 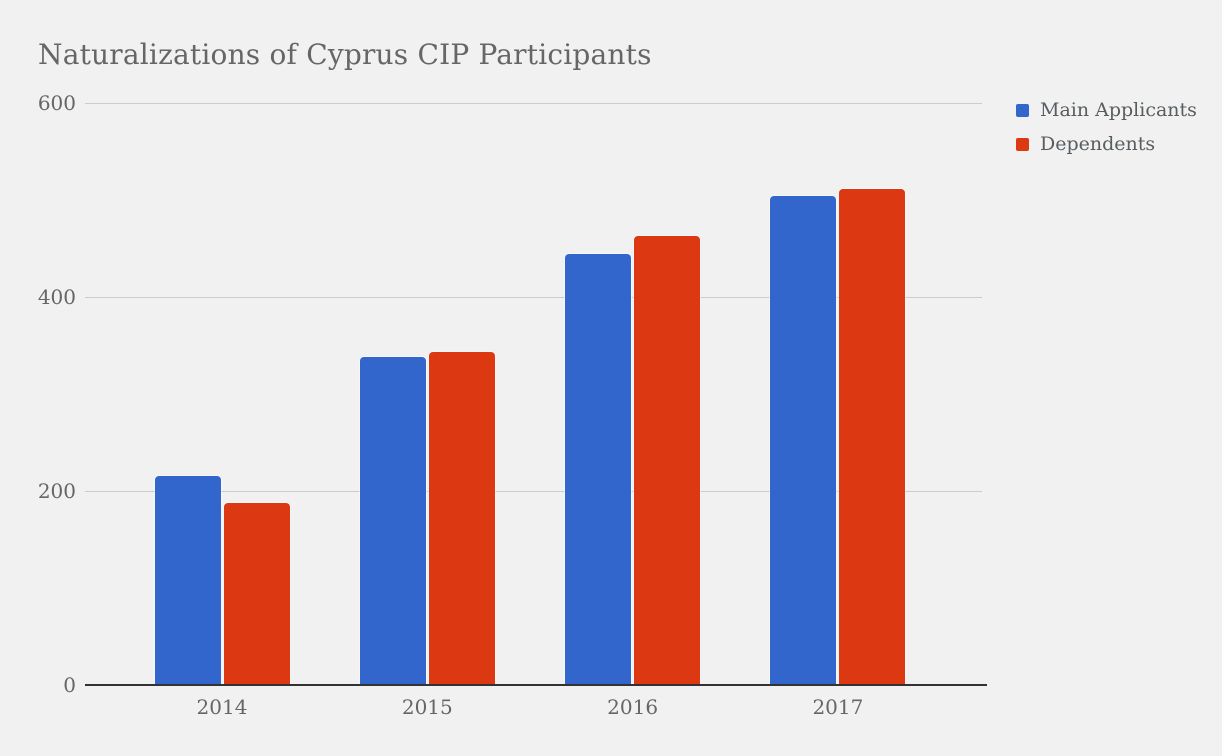 I want to click on legend-item-main-applicants: Main Applicants, so click(x=1106, y=110).